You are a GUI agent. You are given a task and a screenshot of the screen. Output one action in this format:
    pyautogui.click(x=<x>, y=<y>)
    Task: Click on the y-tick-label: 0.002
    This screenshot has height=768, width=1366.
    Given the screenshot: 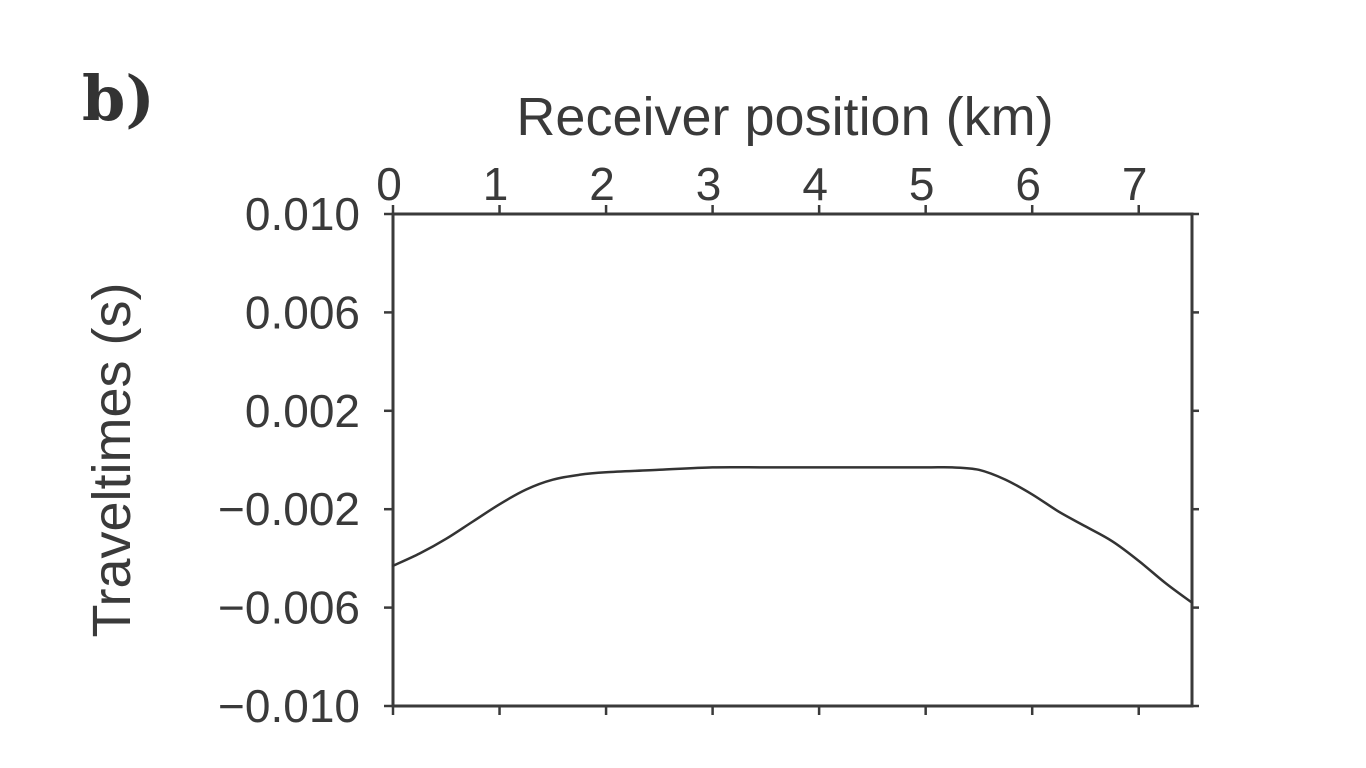 What is the action you would take?
    pyautogui.click(x=302, y=411)
    